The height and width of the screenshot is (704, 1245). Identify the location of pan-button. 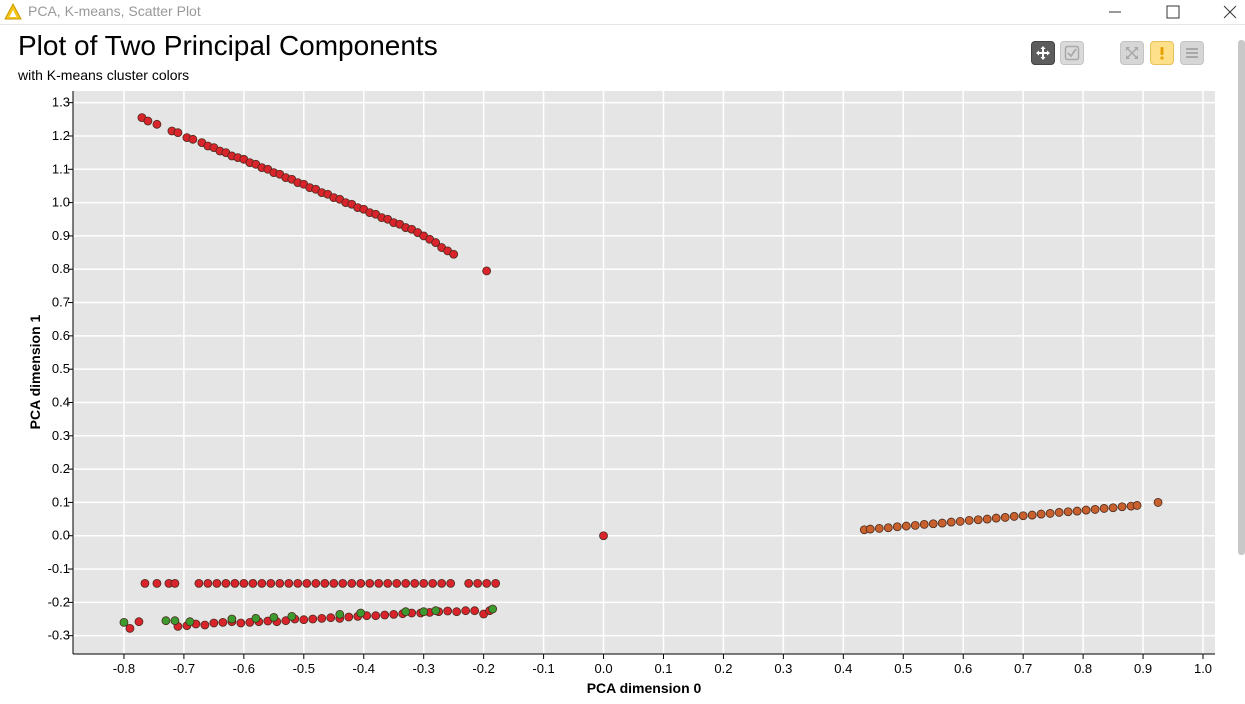
(1043, 53).